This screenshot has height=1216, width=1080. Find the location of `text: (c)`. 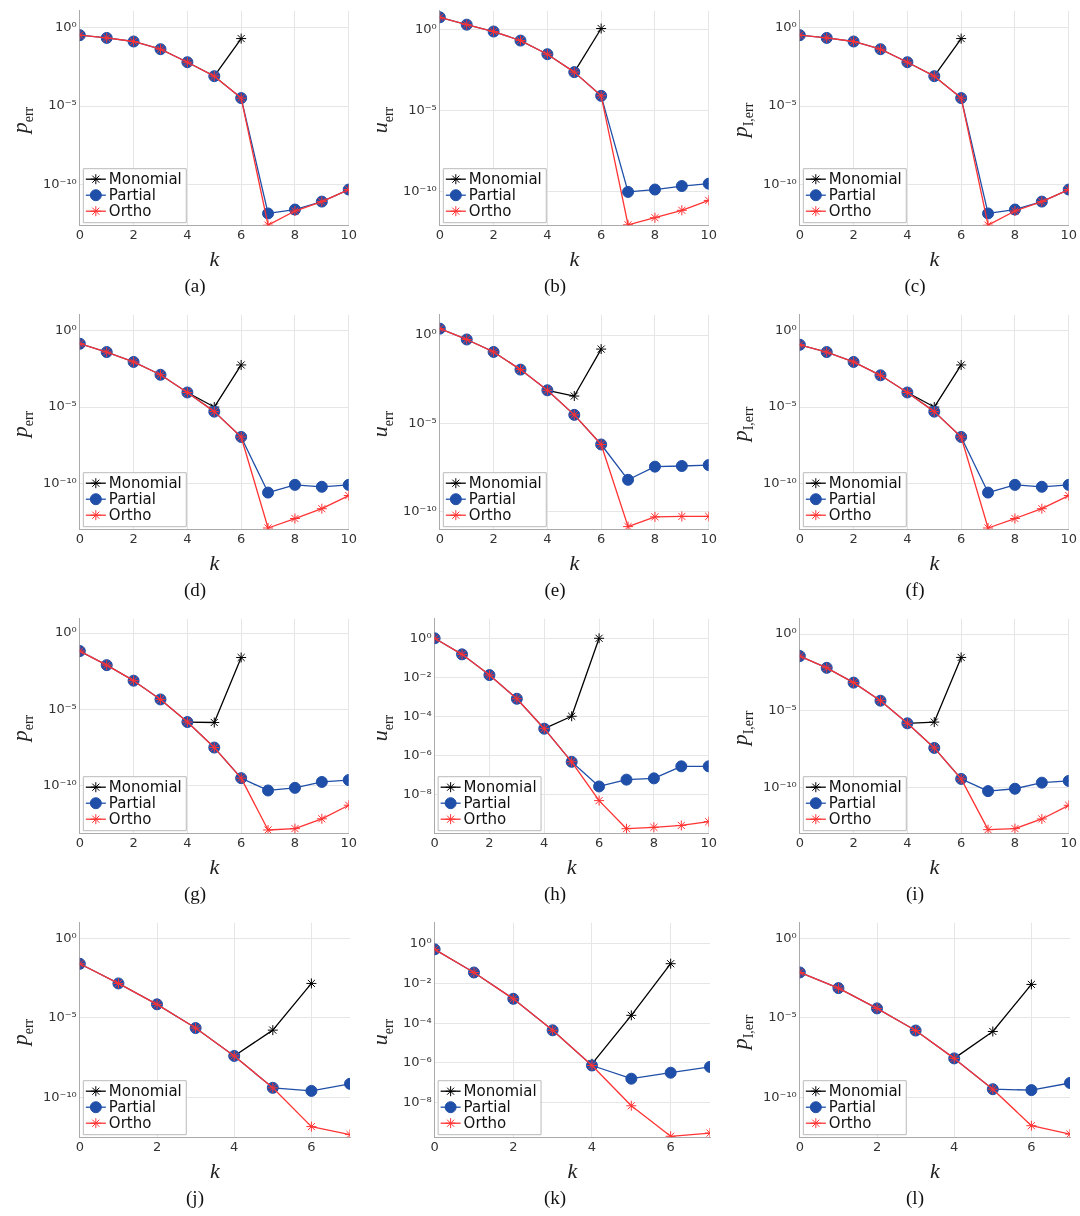

text: (c) is located at coordinates (915, 285).